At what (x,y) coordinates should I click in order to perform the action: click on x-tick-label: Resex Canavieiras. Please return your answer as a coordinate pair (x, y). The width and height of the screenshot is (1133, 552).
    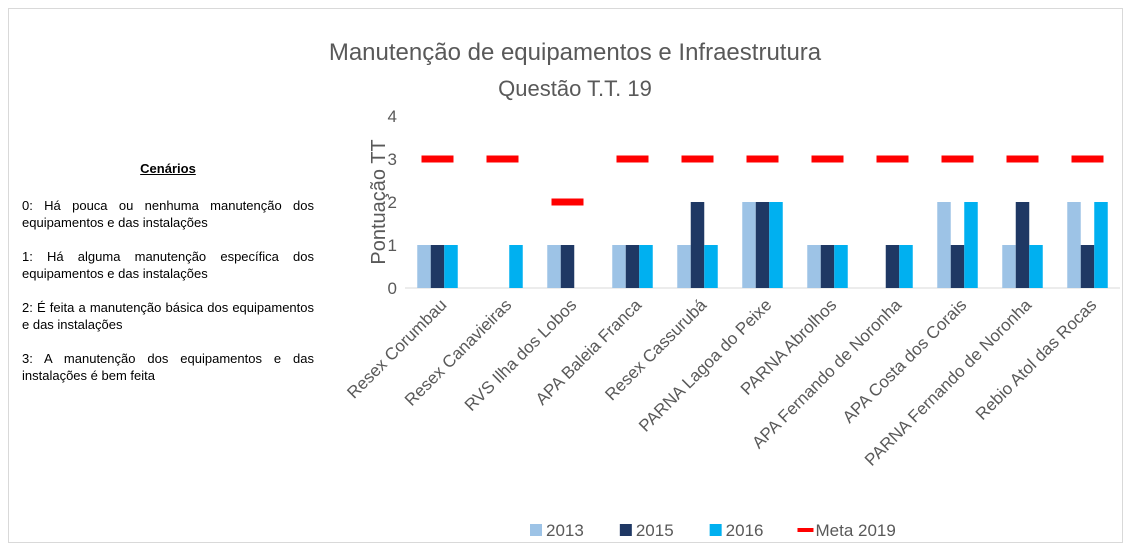
    Looking at the image, I should click on (458, 352).